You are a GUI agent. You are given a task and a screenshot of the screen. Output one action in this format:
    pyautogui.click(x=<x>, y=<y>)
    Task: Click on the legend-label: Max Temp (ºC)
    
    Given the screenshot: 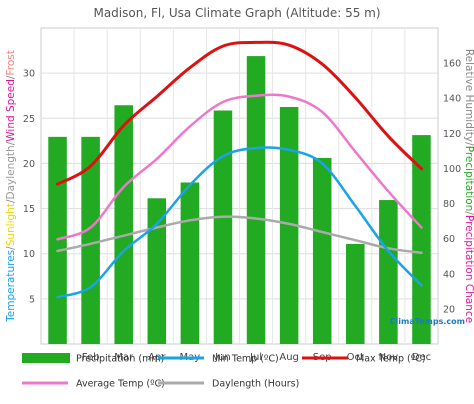 What is the action you would take?
    pyautogui.click(x=391, y=359)
    